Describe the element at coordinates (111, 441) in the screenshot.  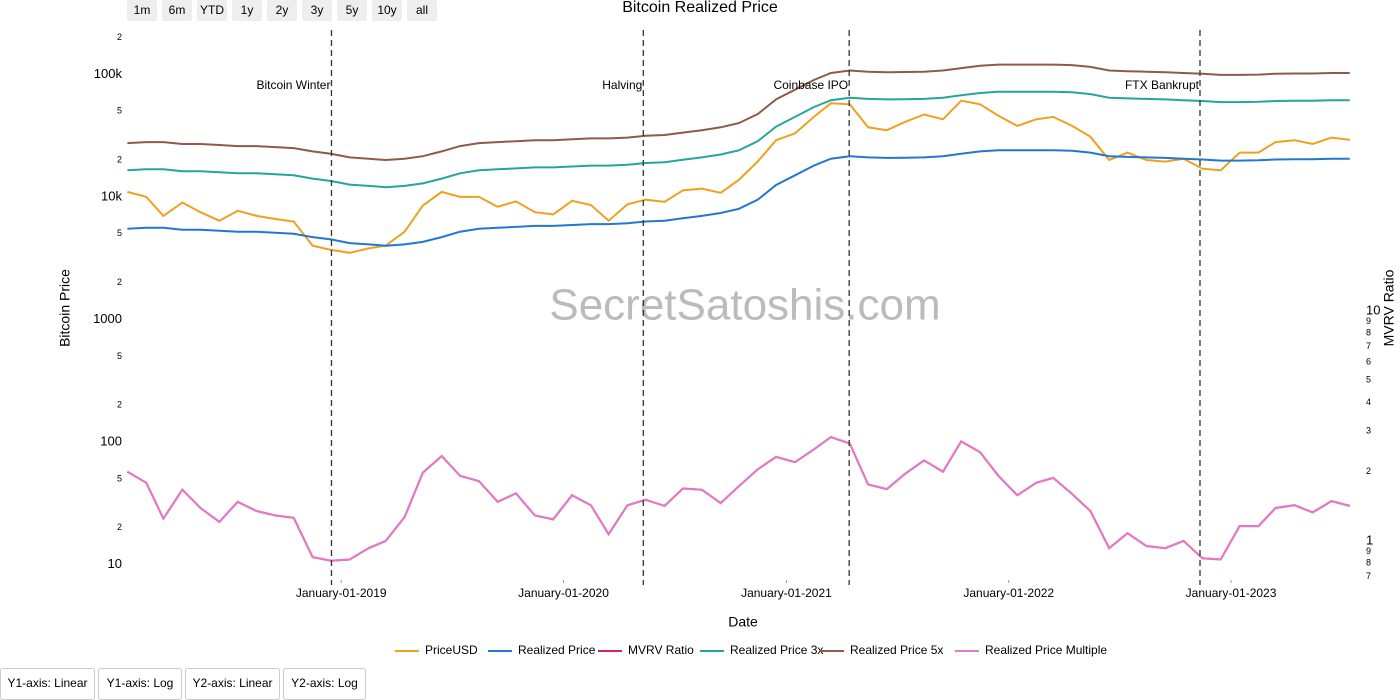
I see `y-tick-label: 100` at that location.